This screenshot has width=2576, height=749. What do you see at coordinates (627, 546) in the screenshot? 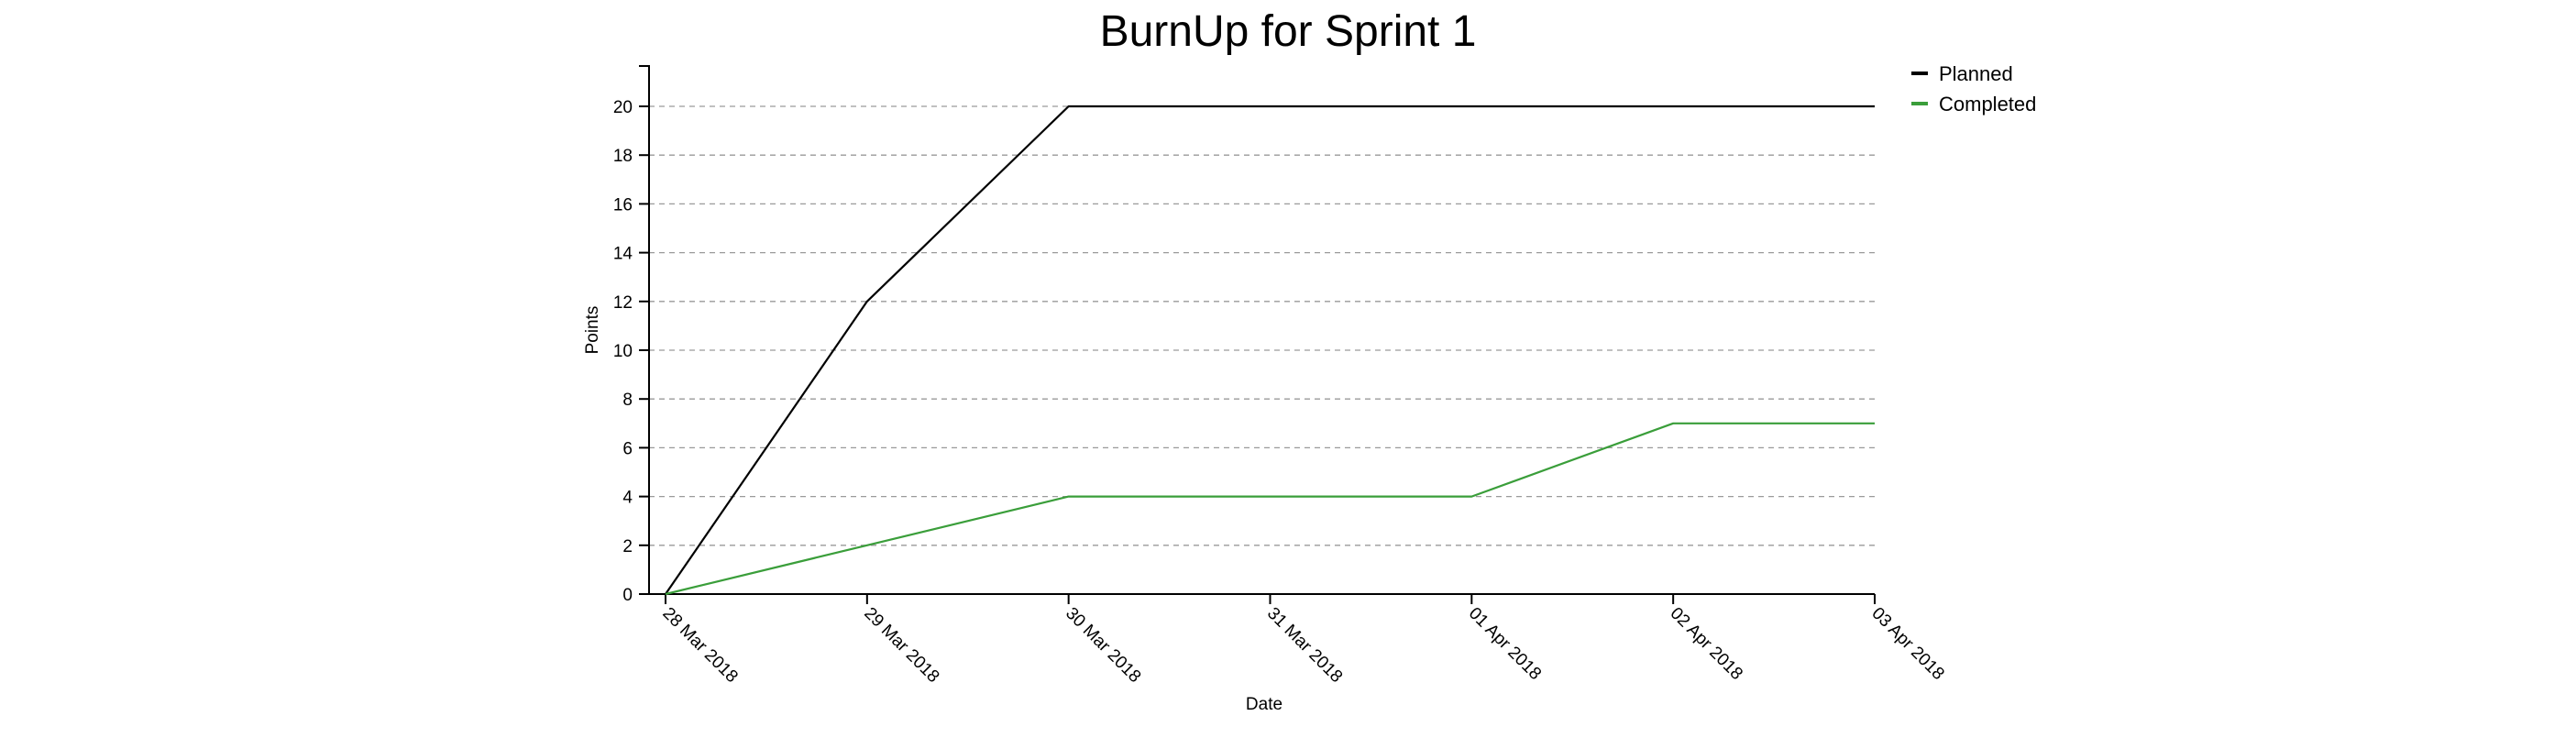
I see `y-tick-label: 2` at bounding box center [627, 546].